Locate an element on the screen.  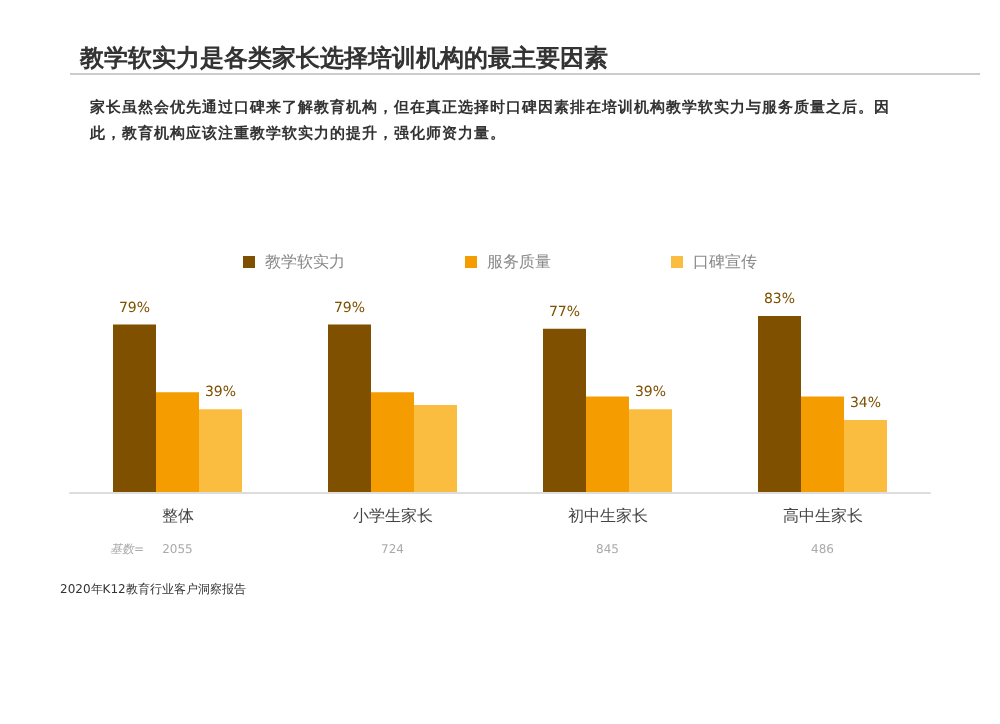
x-tick-label: 整体 is located at coordinates (177, 516).